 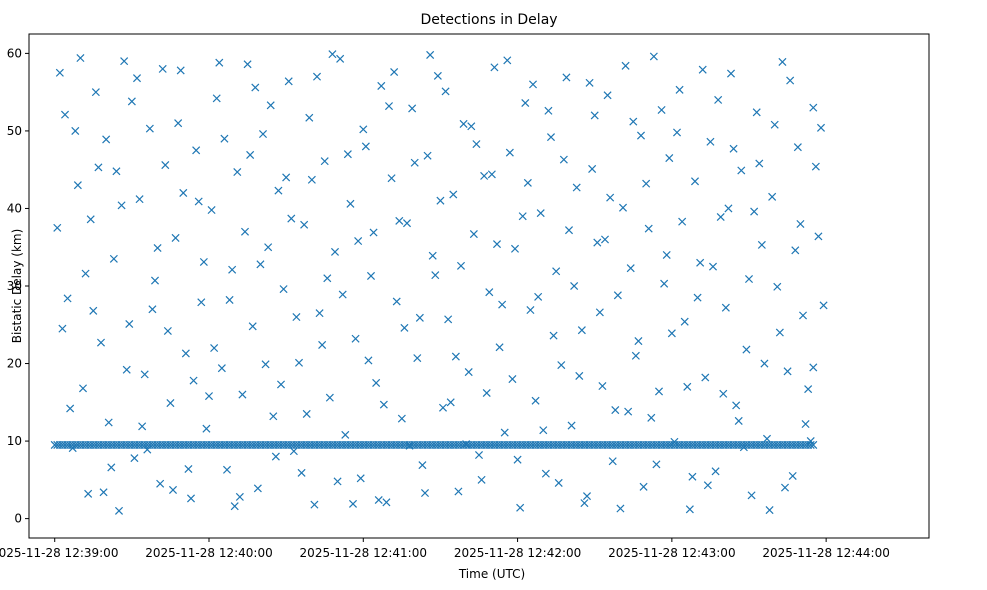 I want to click on y-tick-label: 10, so click(x=14, y=441).